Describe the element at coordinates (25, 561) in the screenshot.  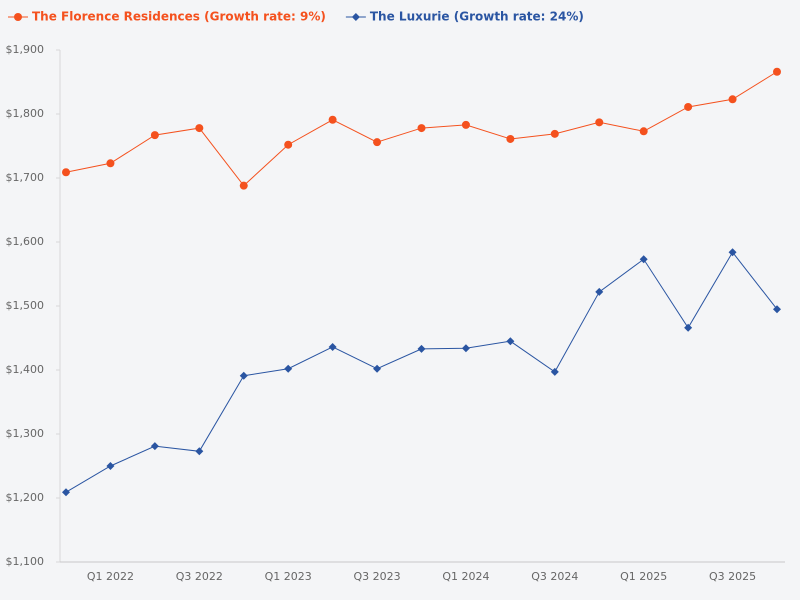
I see `y-tick-label: $1,100` at that location.